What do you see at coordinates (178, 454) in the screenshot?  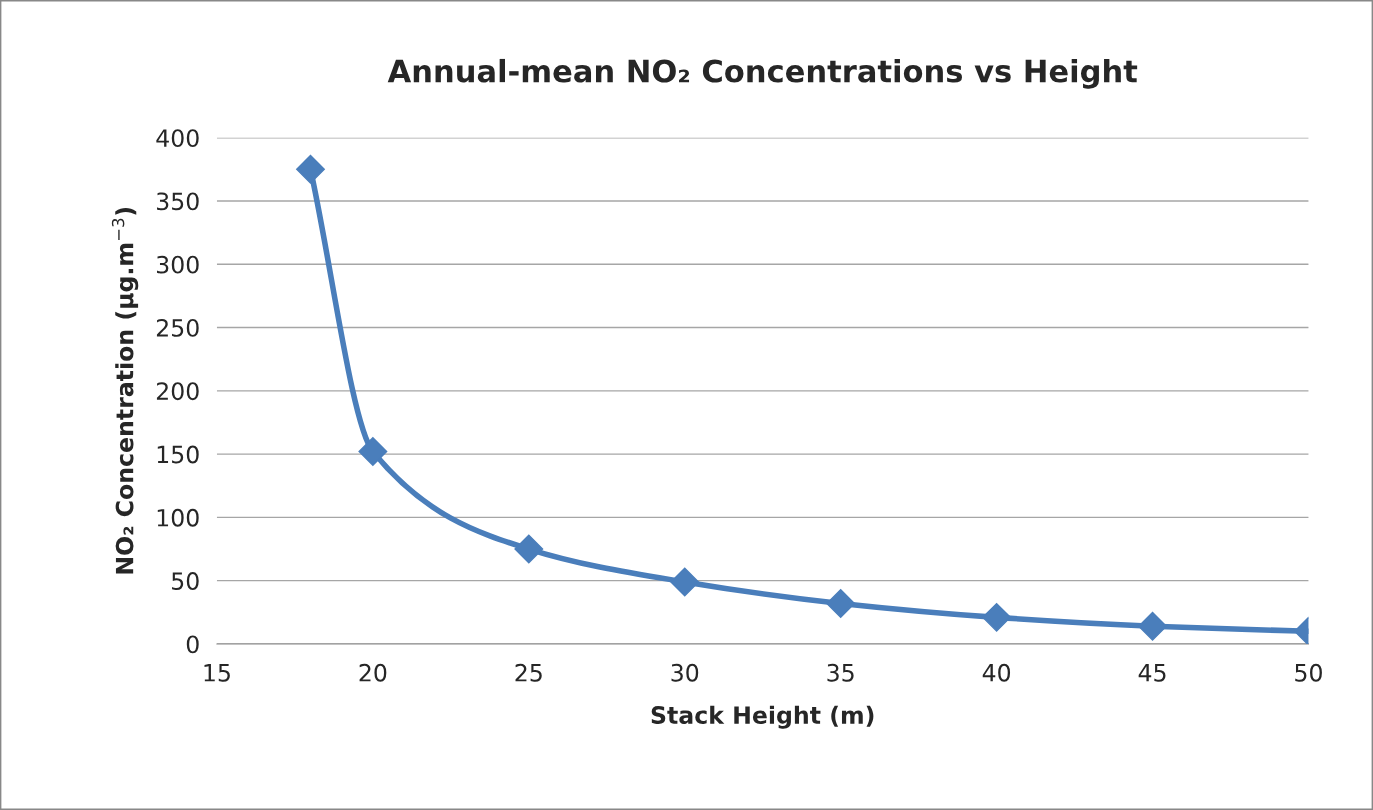 I see `y-tick-label: 150` at bounding box center [178, 454].